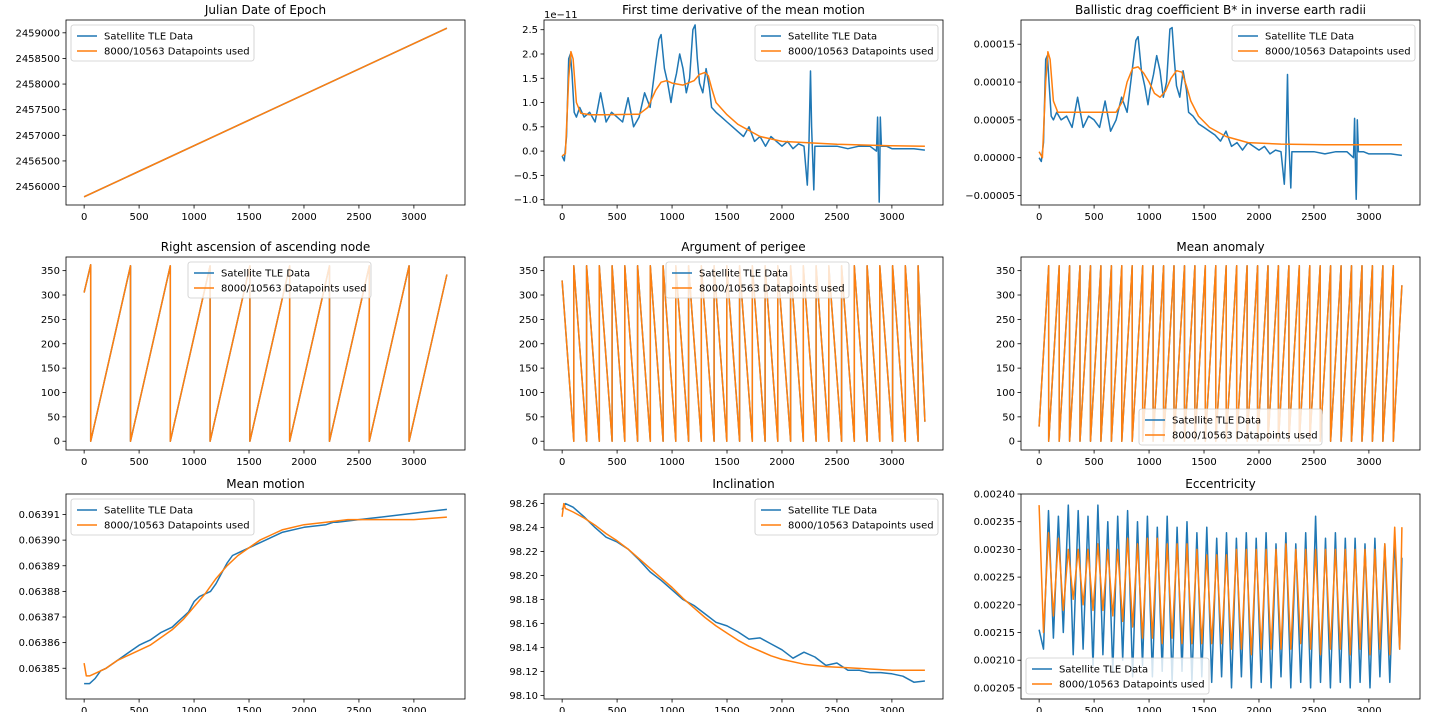 The height and width of the screenshot is (712, 1432). Describe the element at coordinates (528, 393) in the screenshot. I see `y-tick-label: 100` at that location.